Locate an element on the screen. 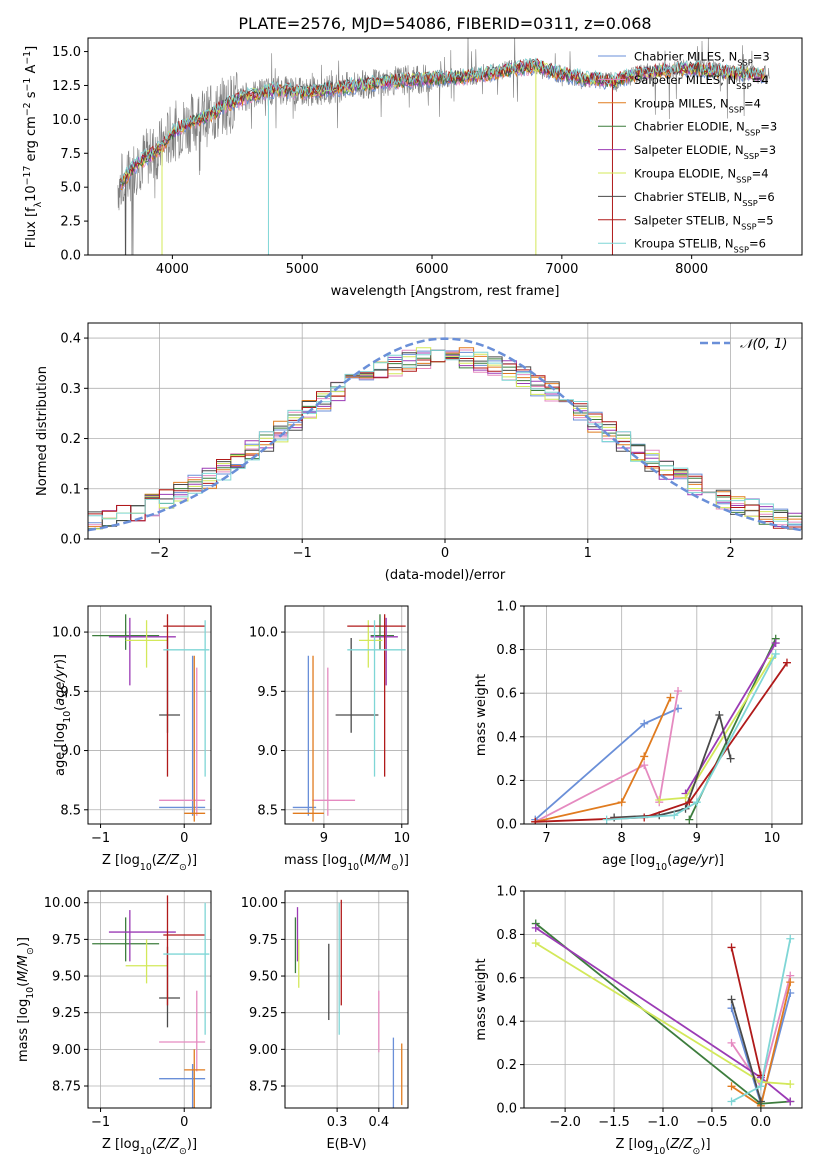  legend-entry: Kroupa ELODIE, NSSP=4 is located at coordinates (701, 176).